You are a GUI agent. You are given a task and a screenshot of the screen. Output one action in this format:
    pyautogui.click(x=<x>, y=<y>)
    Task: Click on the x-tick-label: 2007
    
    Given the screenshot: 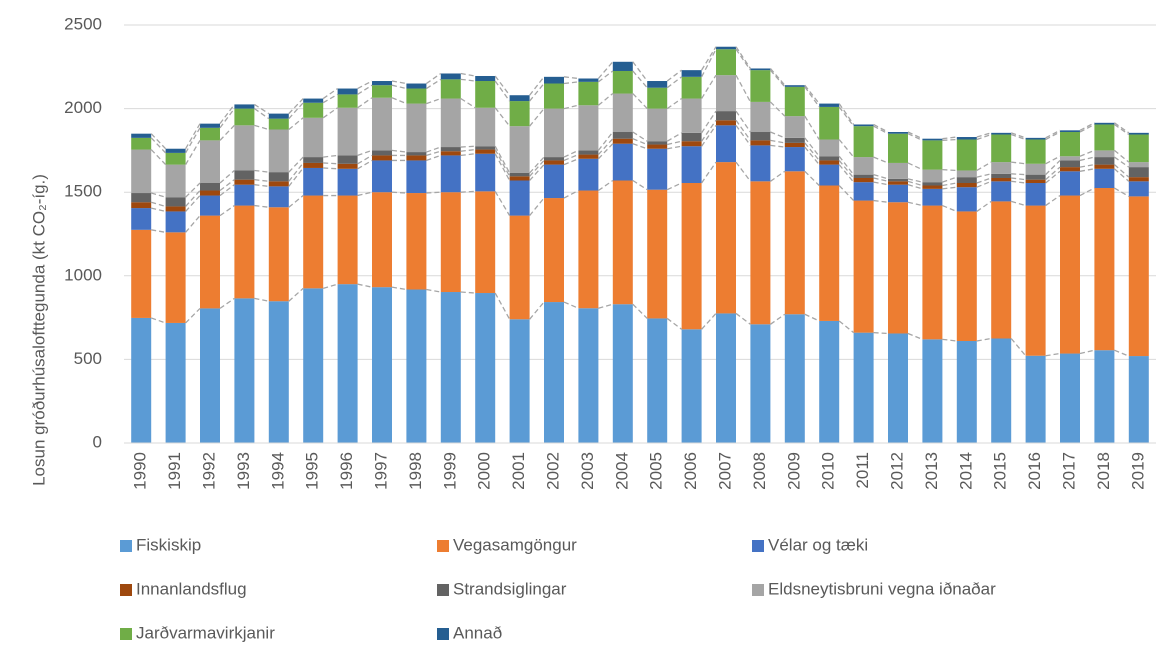 What is the action you would take?
    pyautogui.click(x=724, y=471)
    